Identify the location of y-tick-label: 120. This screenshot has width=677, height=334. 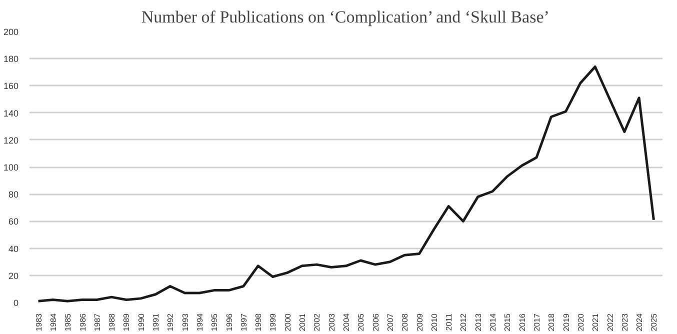
(11, 140).